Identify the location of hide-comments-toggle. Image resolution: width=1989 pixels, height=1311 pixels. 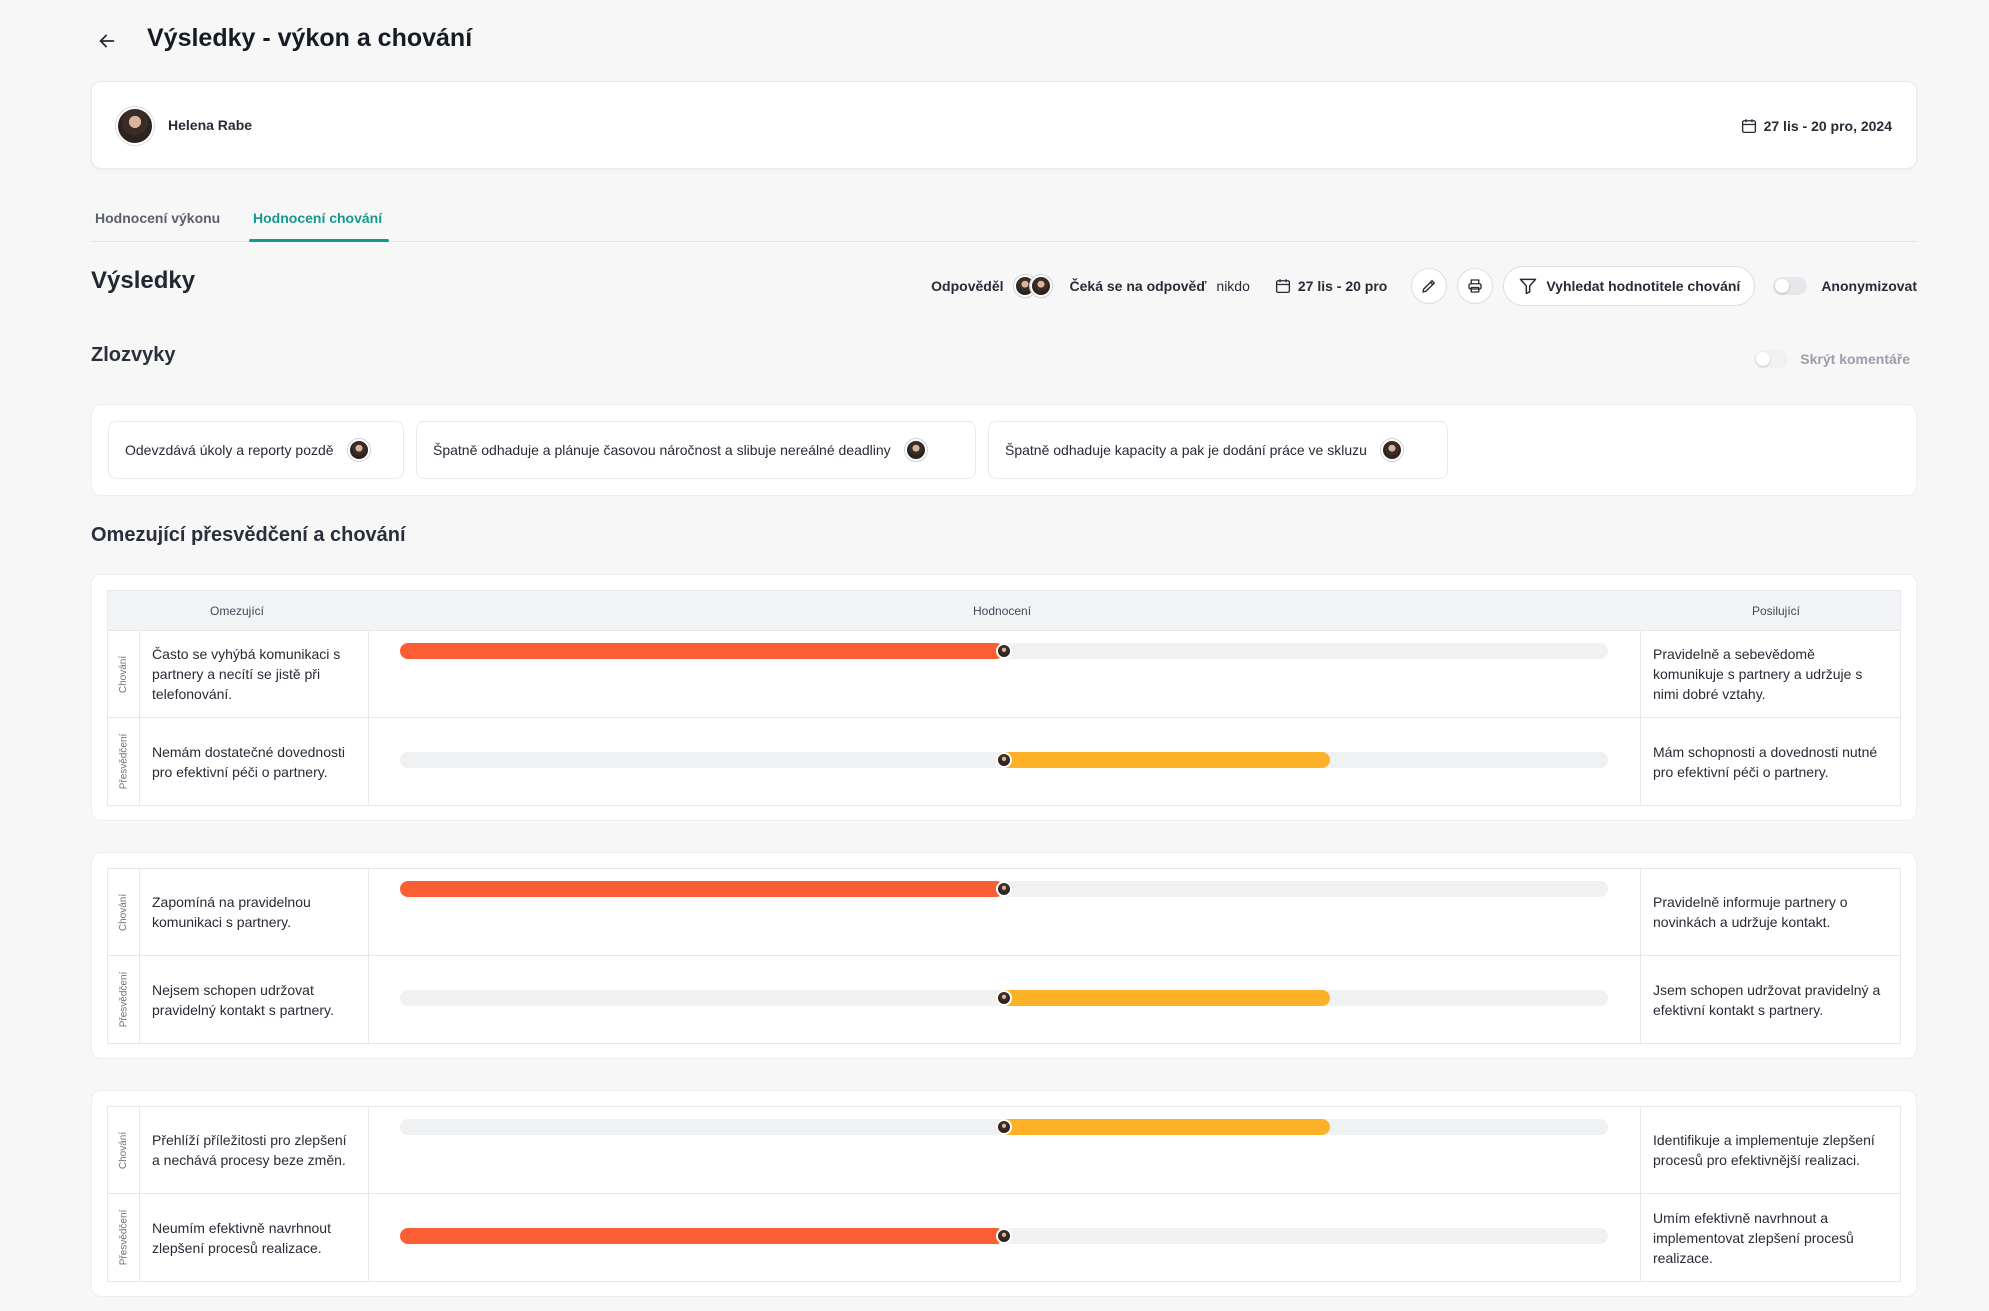
(1771, 359).